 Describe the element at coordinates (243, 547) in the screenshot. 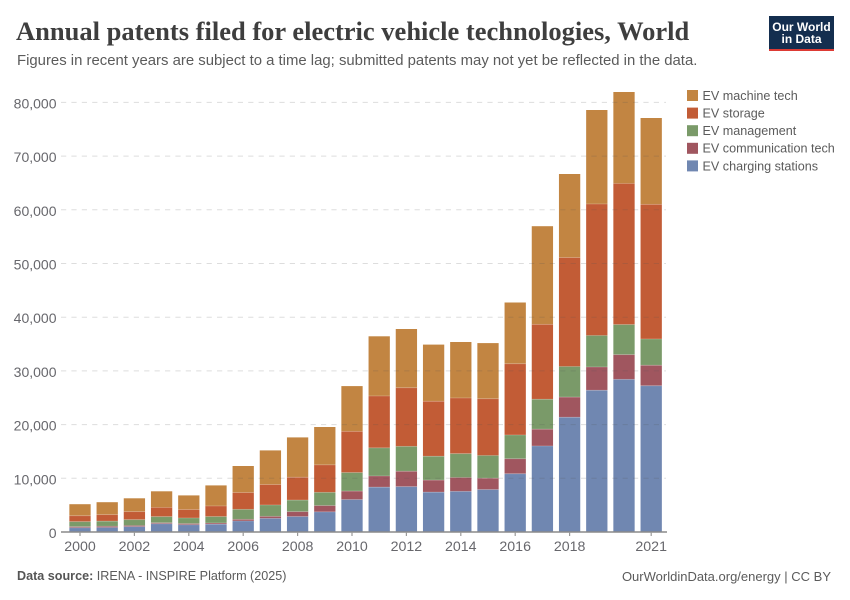

I see `svg-text: 2006` at that location.